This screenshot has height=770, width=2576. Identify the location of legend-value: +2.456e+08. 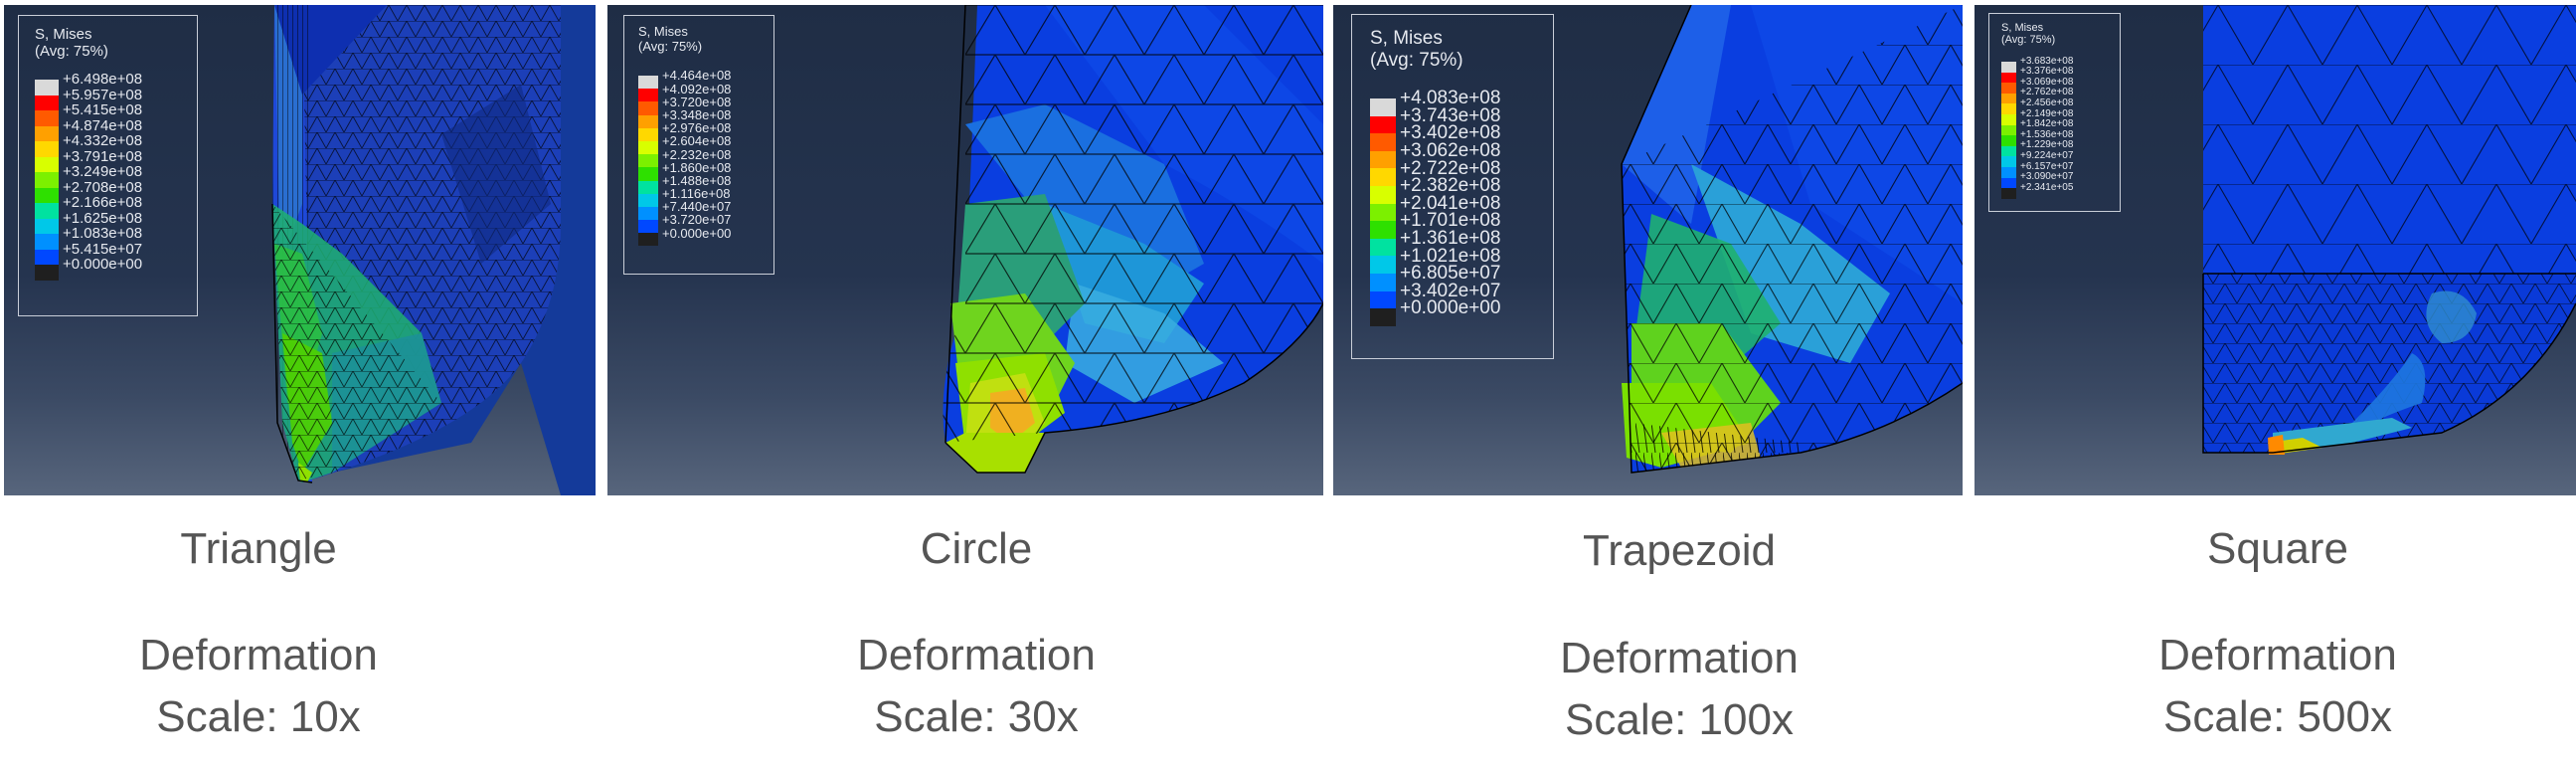
(2047, 103).